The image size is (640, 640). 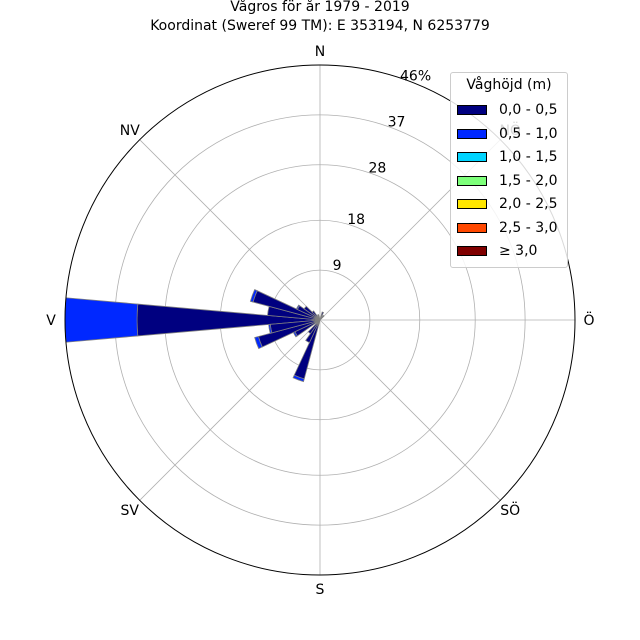 I want to click on chart-title: Vågros för år 1979 - 2019, so click(x=320, y=7).